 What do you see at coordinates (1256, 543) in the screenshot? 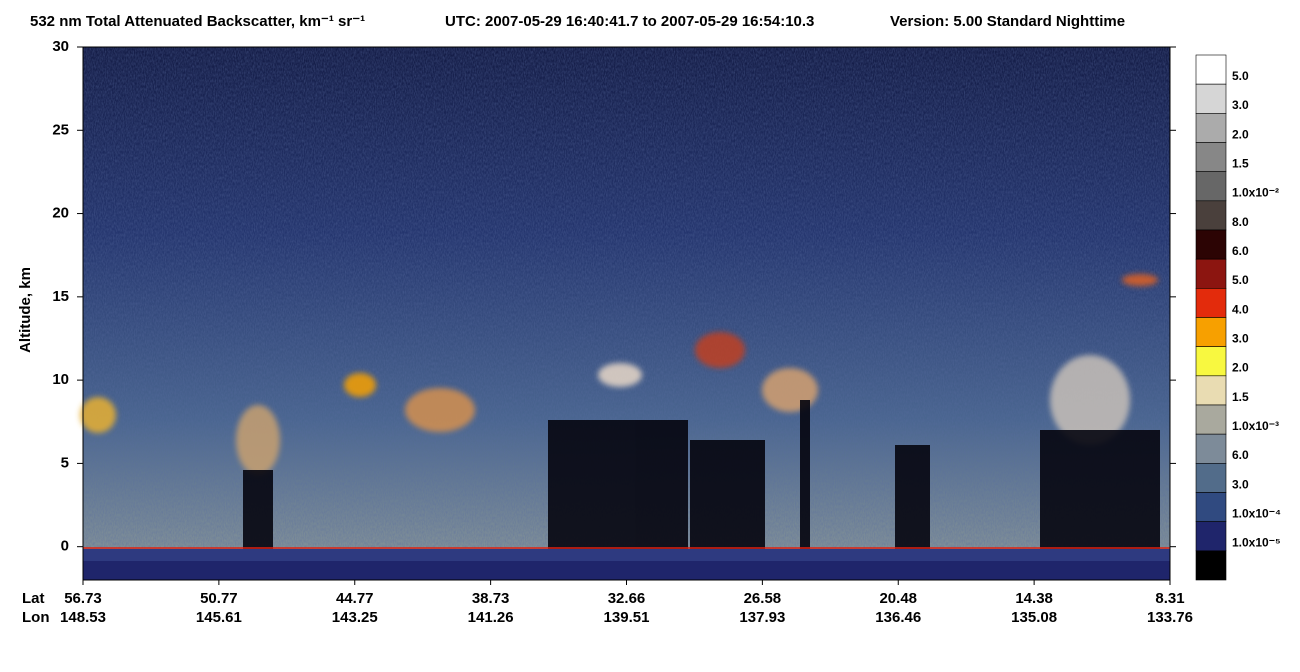
I see `colorbar-label: 1.0x10⁻⁵` at bounding box center [1256, 543].